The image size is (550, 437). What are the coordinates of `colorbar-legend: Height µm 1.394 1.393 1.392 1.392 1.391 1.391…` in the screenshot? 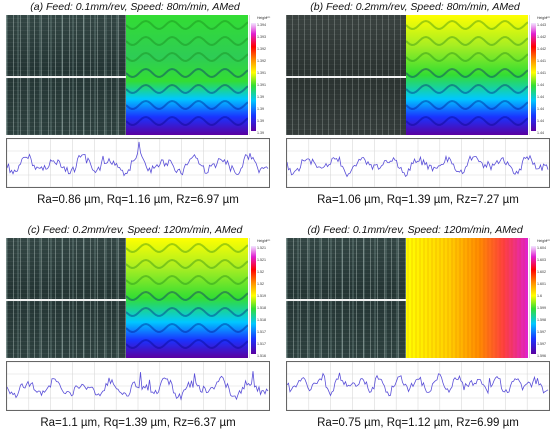 It's located at (260, 75).